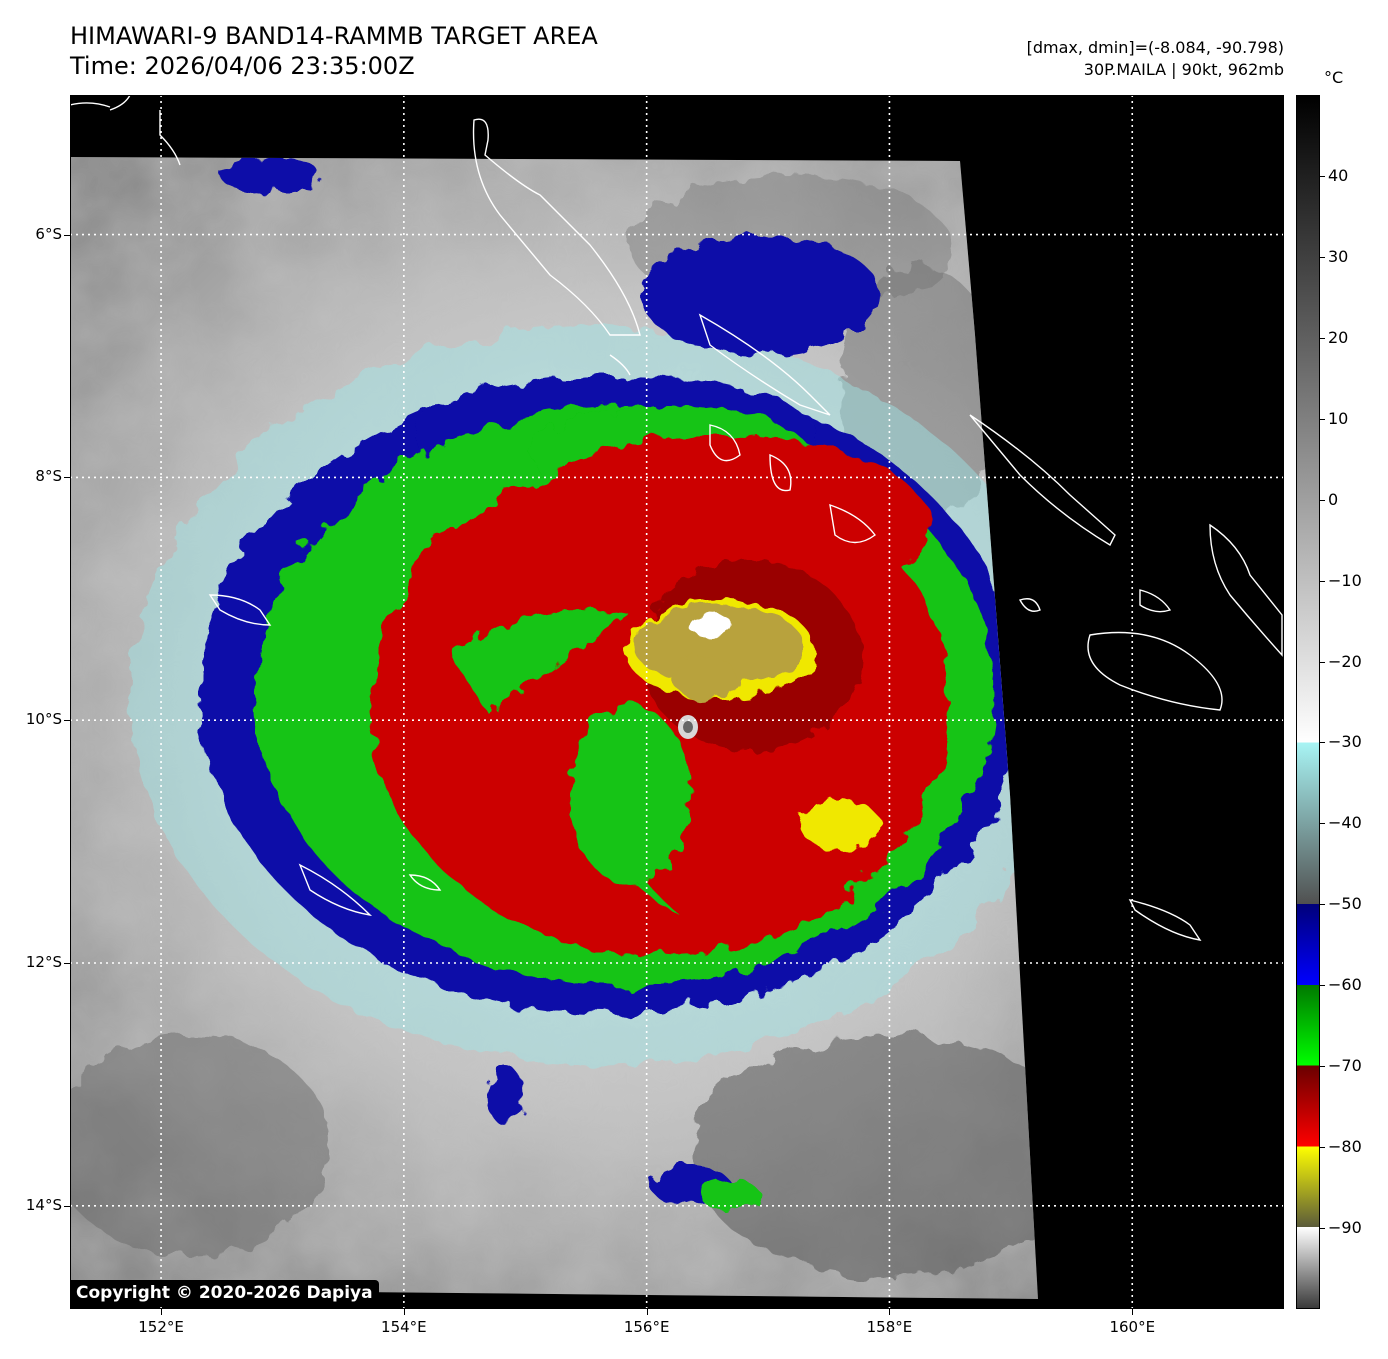 This screenshot has height=1359, width=1388. Describe the element at coordinates (1345, 661) in the screenshot. I see `colorbar-tick-label: −20` at that location.